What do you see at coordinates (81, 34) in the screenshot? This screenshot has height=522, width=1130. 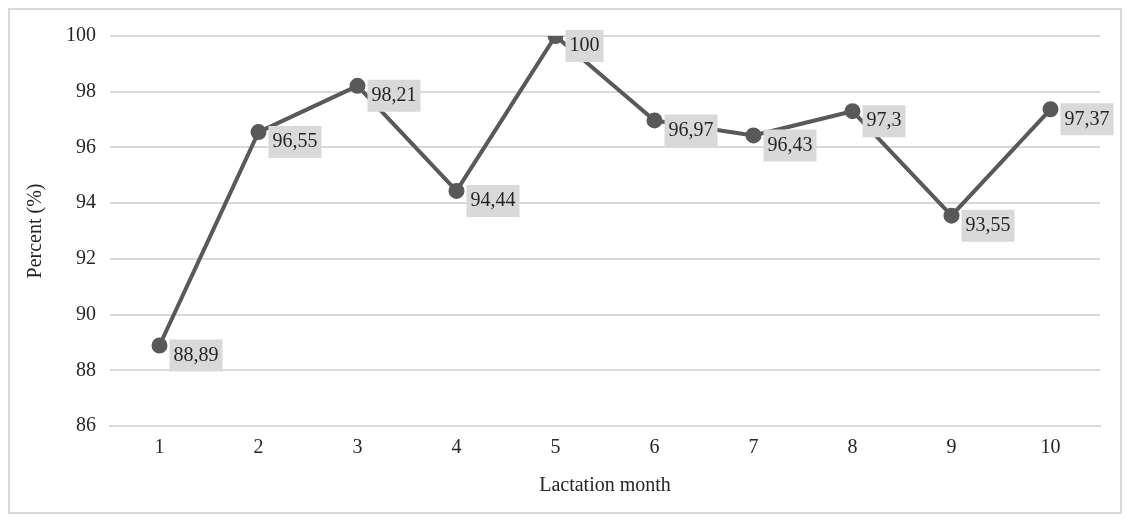 I see `y-tick-label: 100` at bounding box center [81, 34].